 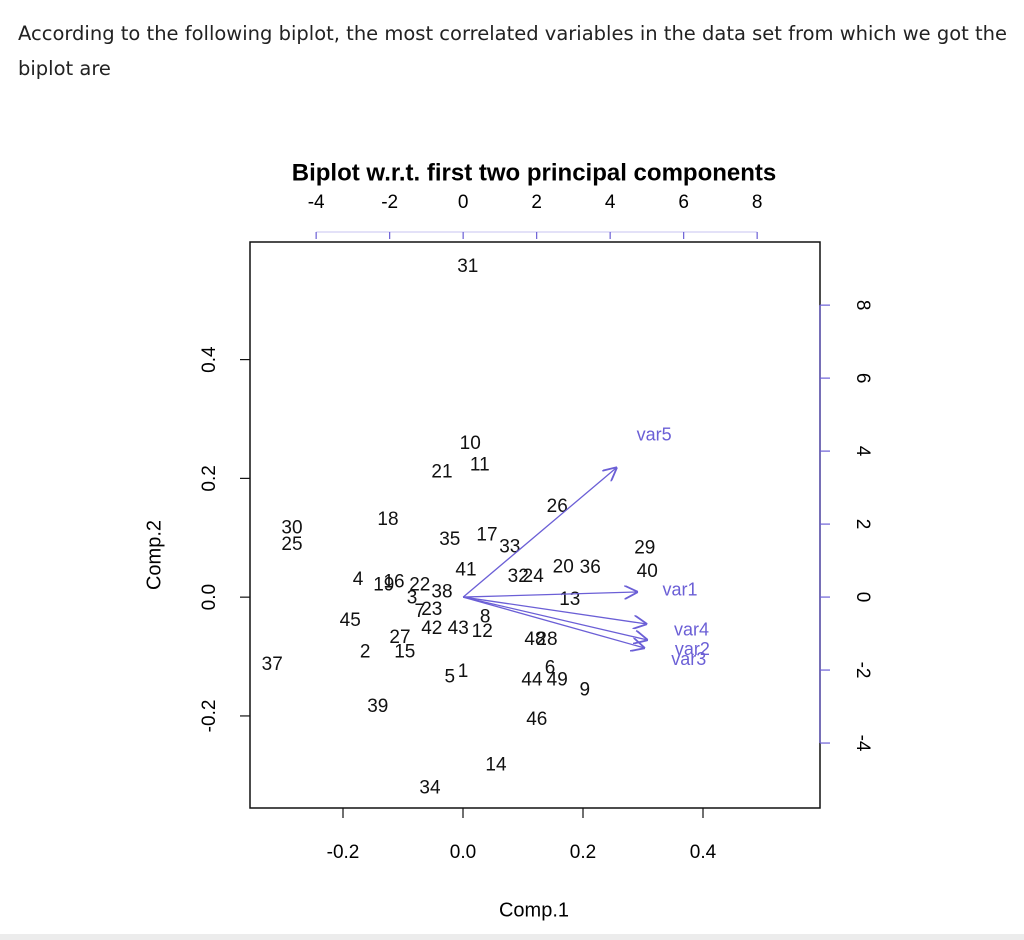 I want to click on y-tick-label: 0.4, so click(x=209, y=359).